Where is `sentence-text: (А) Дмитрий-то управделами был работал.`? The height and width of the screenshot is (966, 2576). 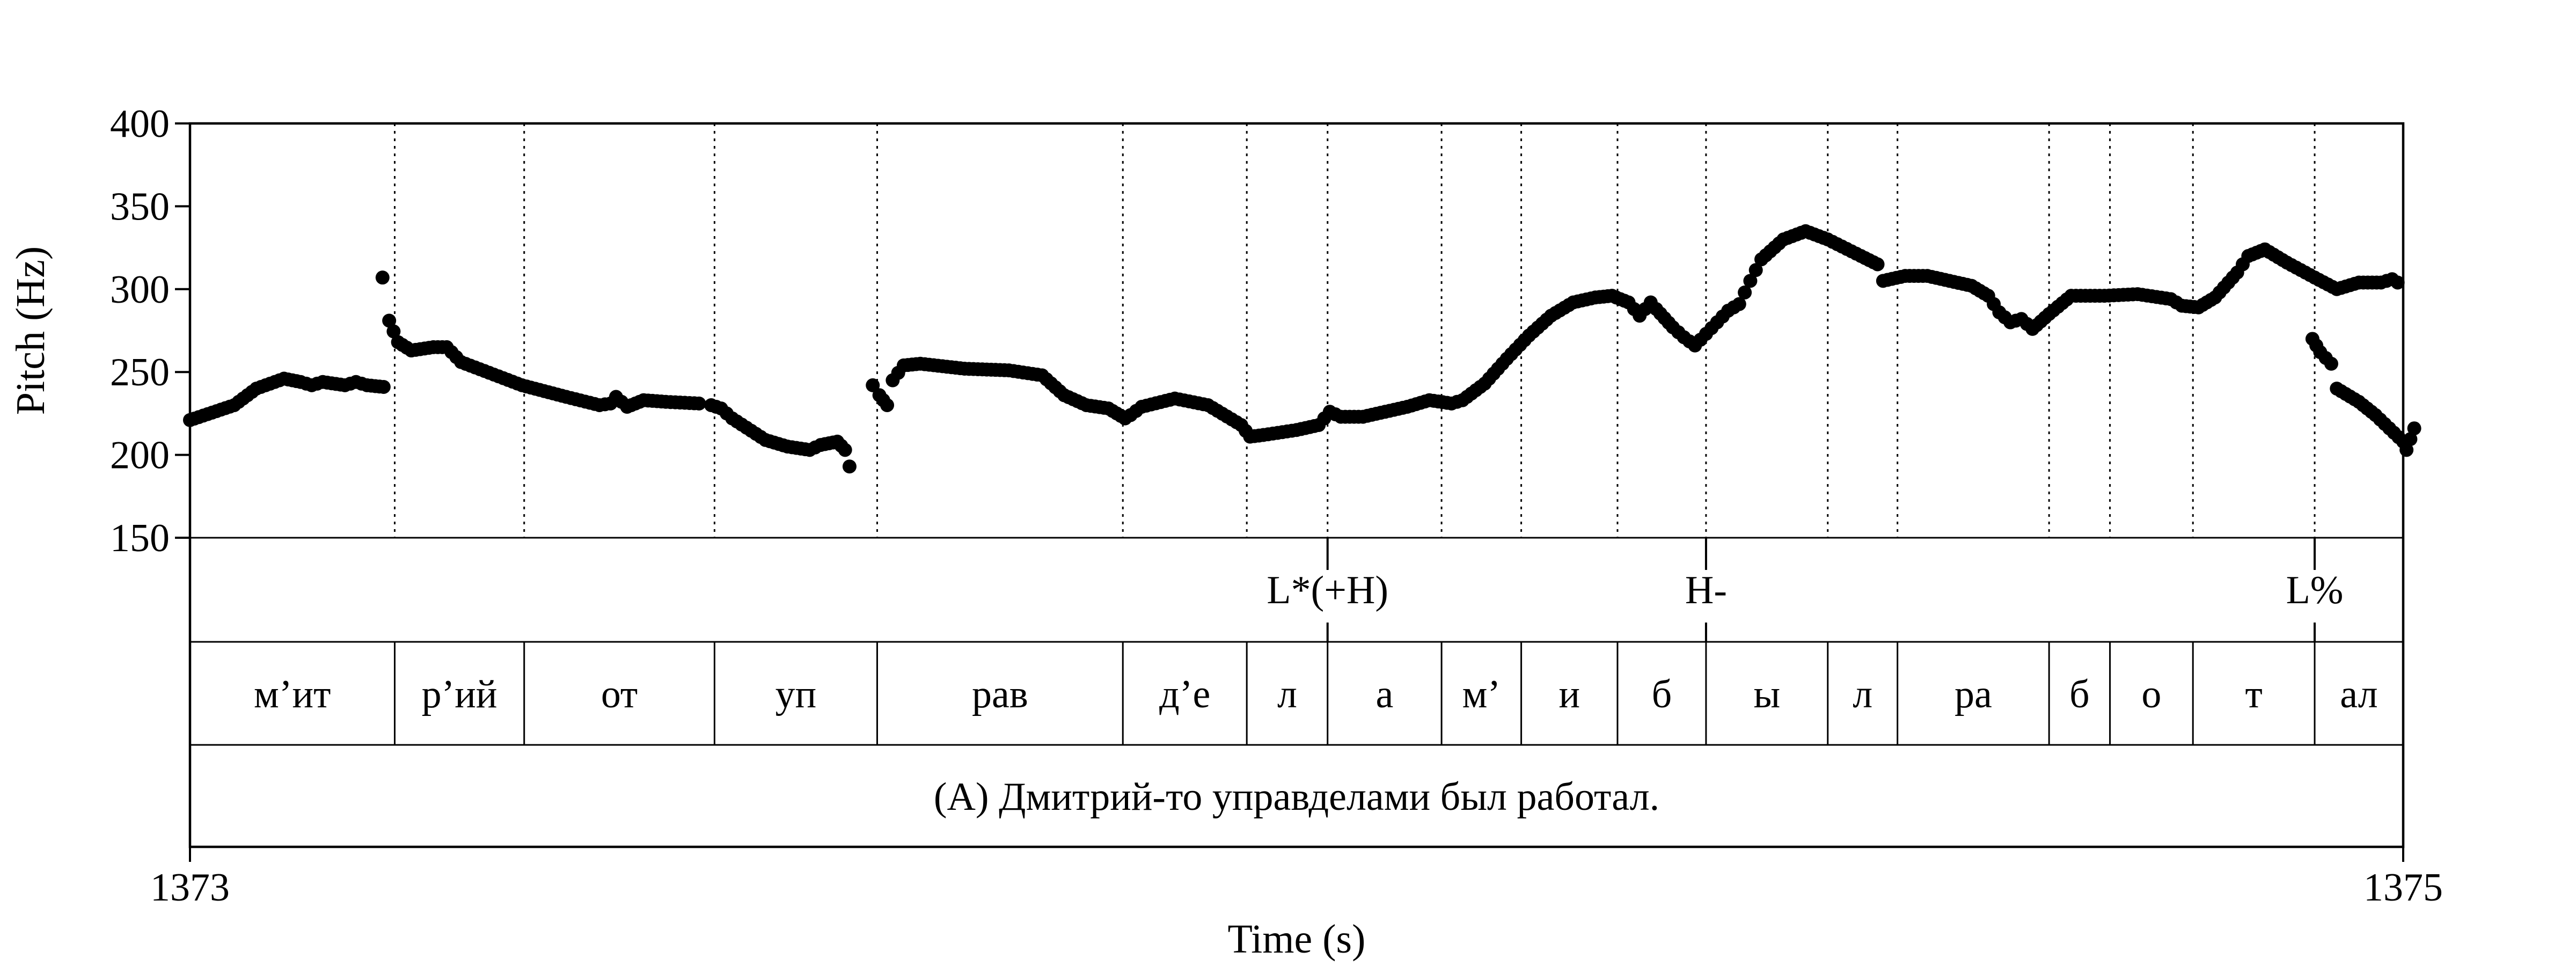 sentence-text: (А) Дмитрий-то управделами был работал. is located at coordinates (1296, 797).